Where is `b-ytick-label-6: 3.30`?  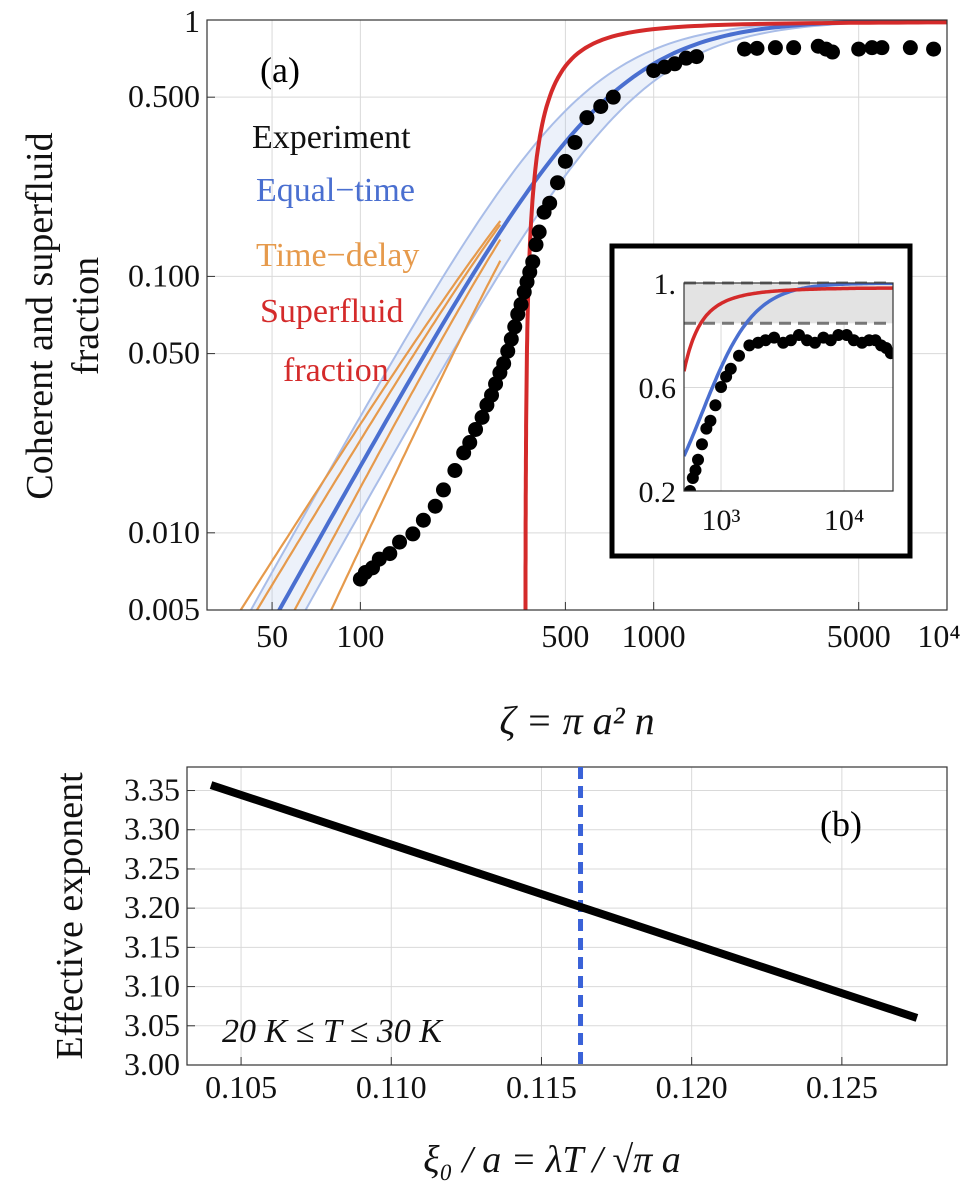 b-ytick-label-6: 3.30 is located at coordinates (152, 829).